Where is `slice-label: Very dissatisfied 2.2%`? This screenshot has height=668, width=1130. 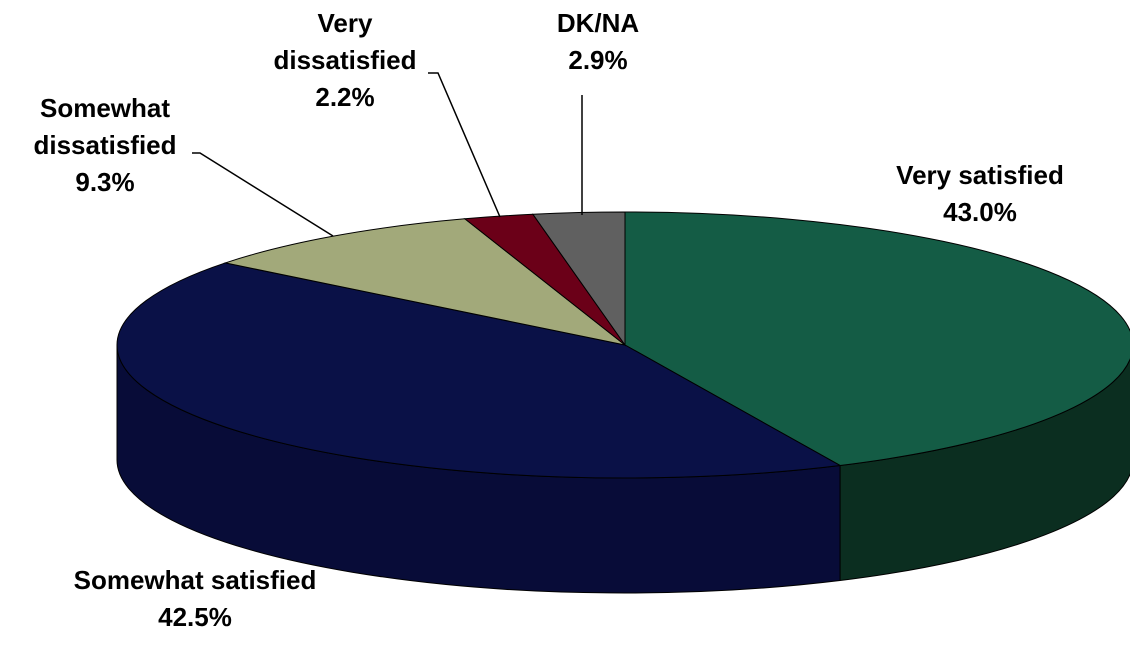 slice-label: Very dissatisfied 2.2% is located at coordinates (345, 60).